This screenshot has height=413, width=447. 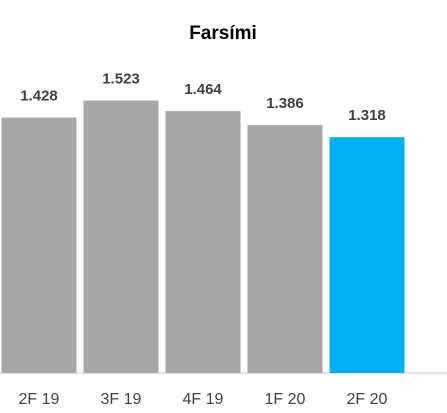 I want to click on x-tick-label: 2F 20, so click(x=367, y=399).